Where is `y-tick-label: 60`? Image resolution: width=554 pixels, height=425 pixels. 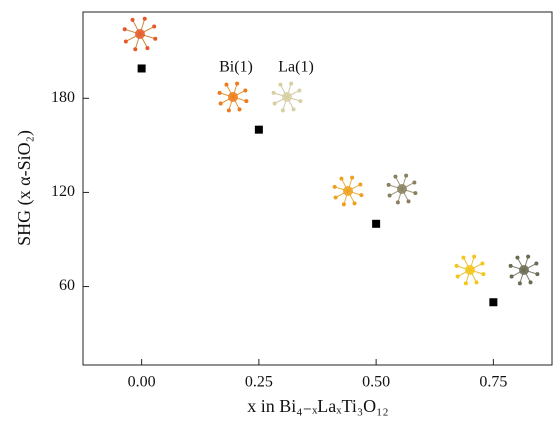 y-tick-label: 60 is located at coordinates (67, 285).